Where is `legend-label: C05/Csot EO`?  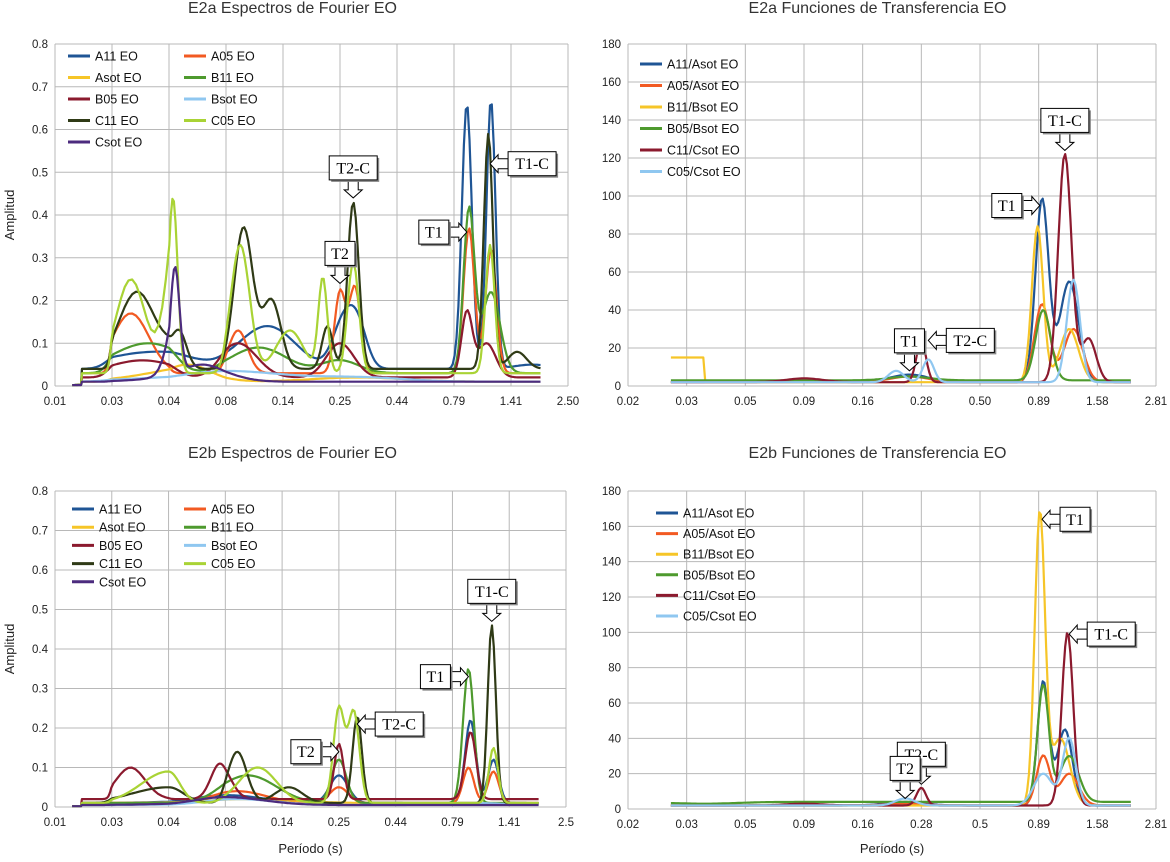
legend-label: C05/Csot EO is located at coordinates (704, 172).